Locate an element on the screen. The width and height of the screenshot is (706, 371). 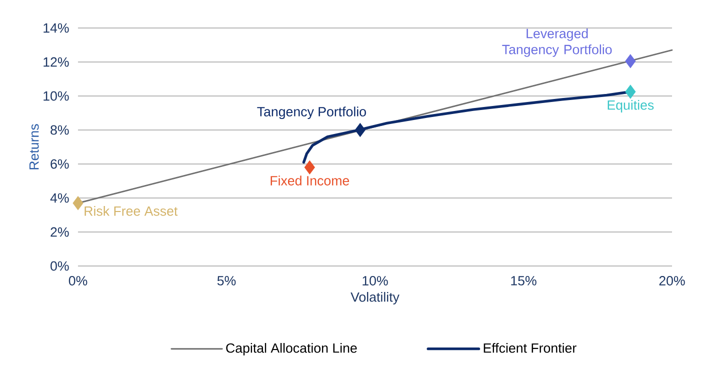
series-label: Equities is located at coordinates (631, 106).